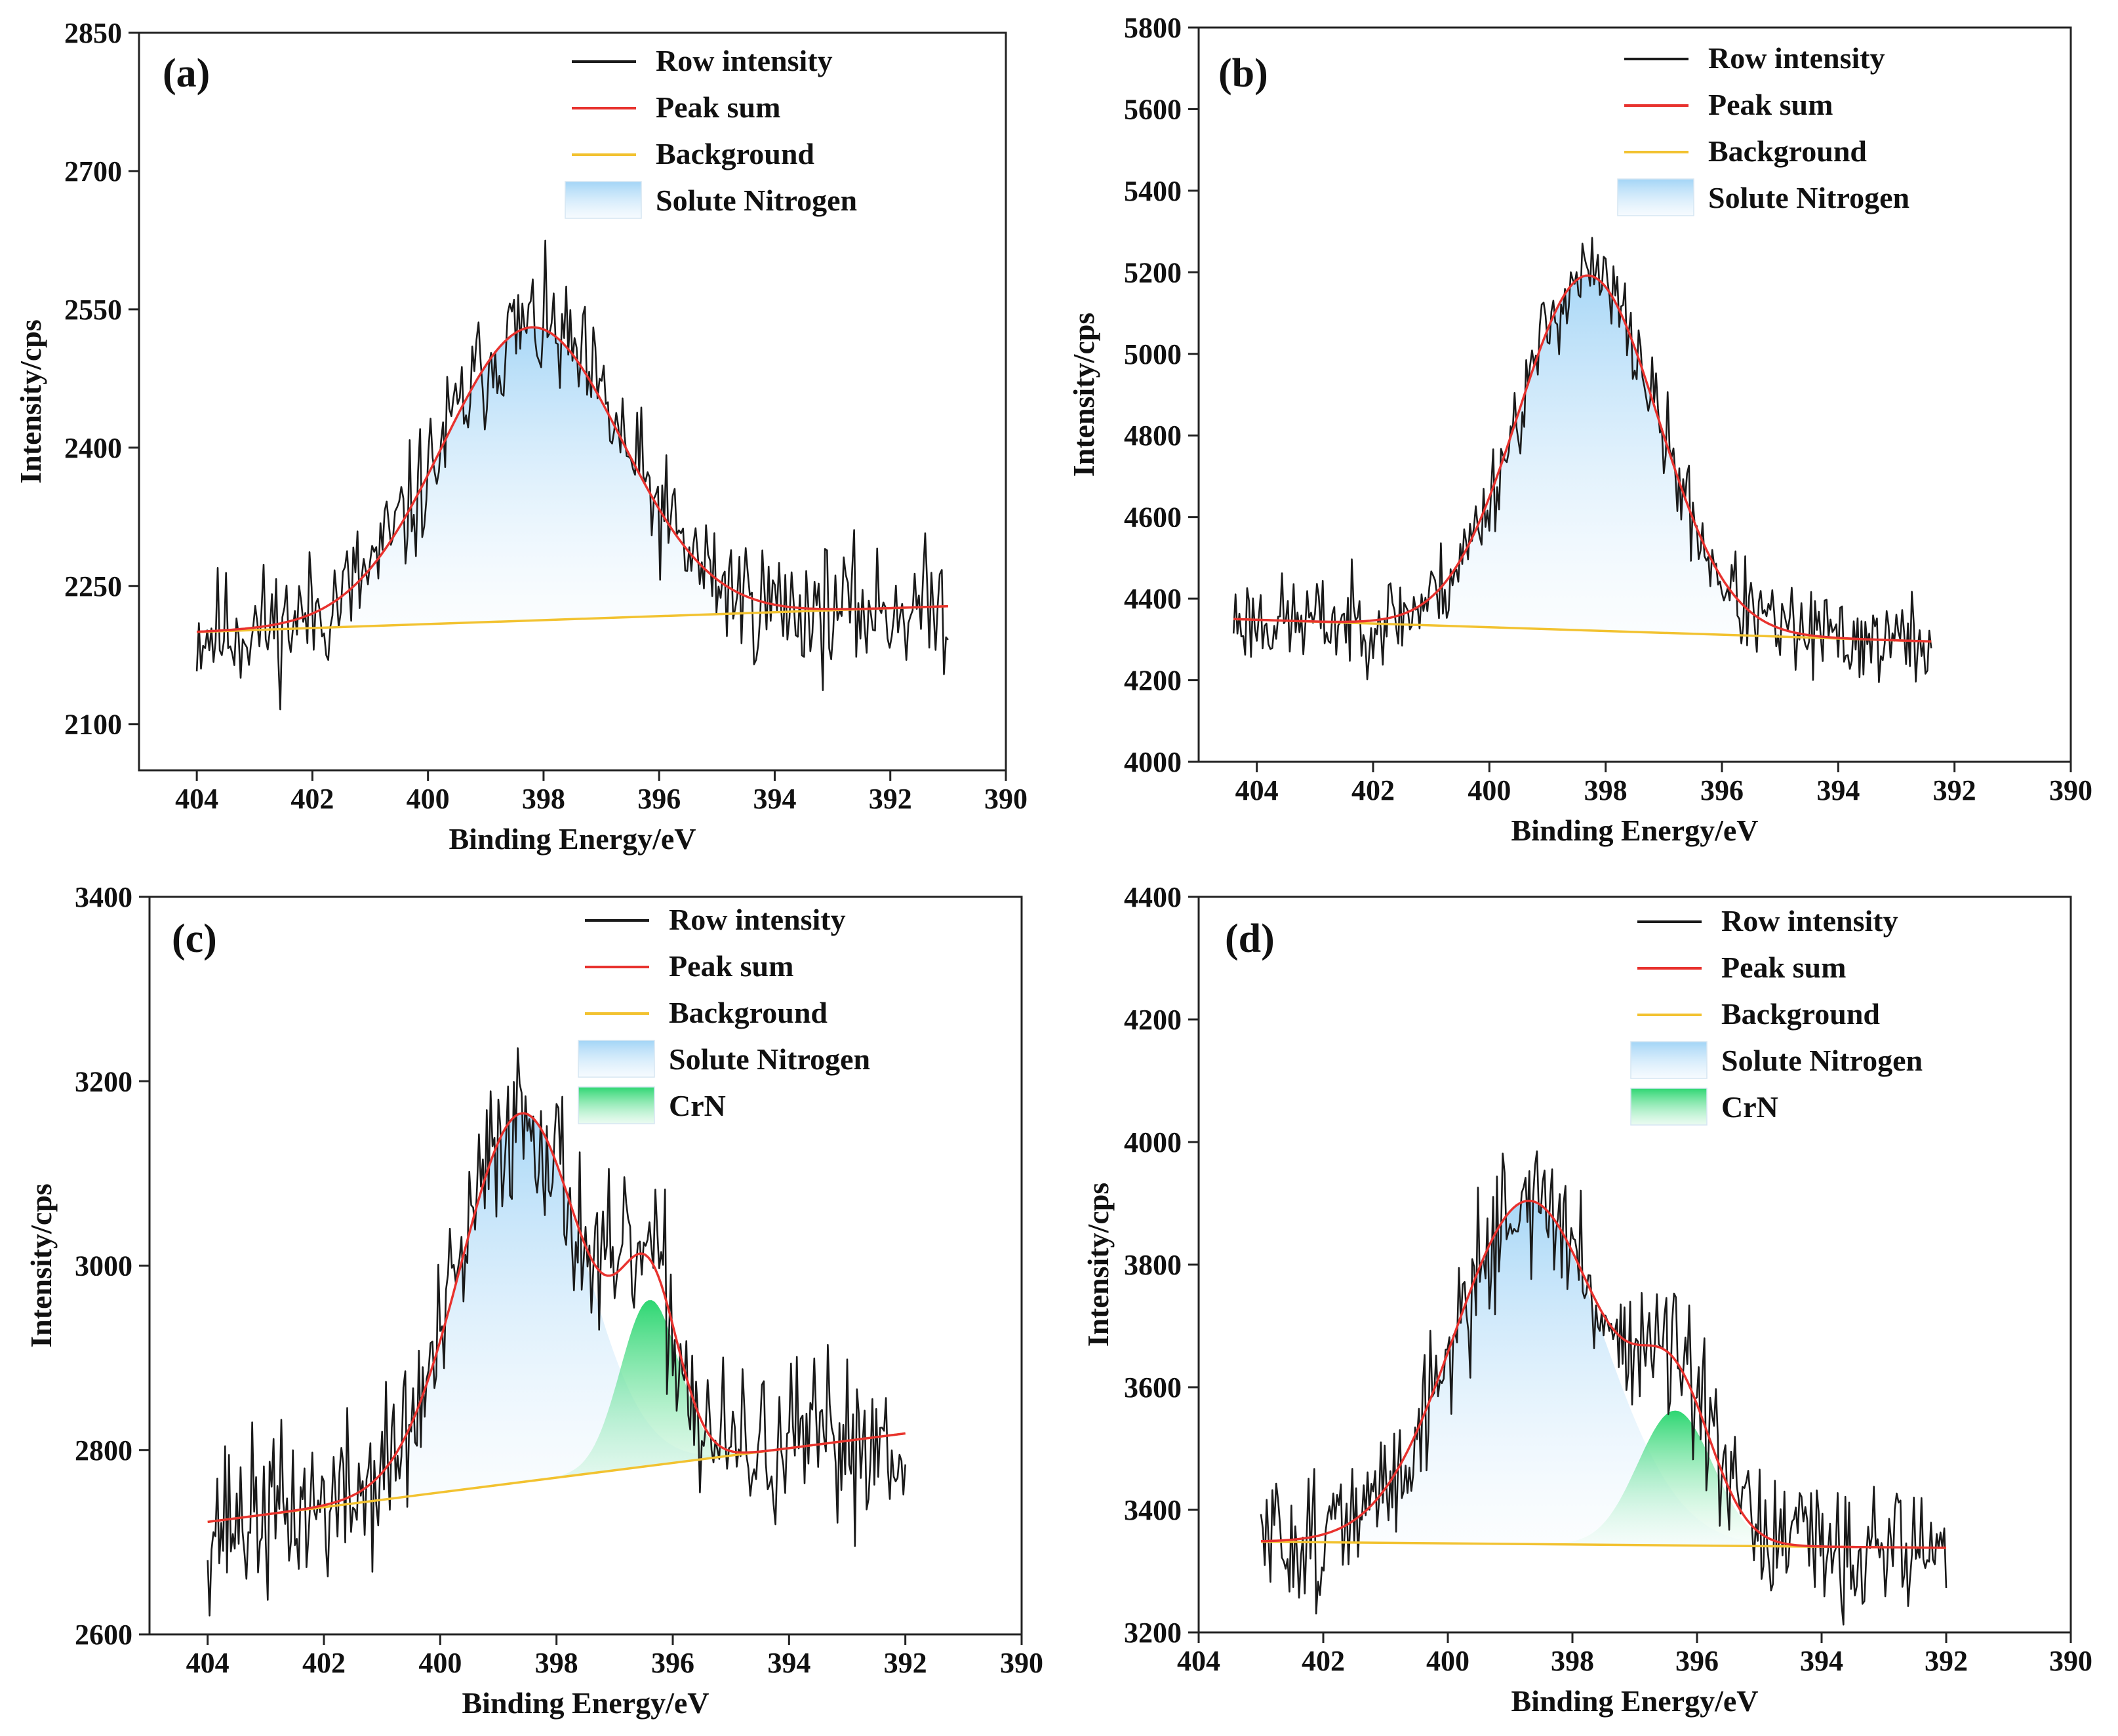 Image resolution: width=2118 pixels, height=1736 pixels. What do you see at coordinates (1153, 518) in the screenshot?
I see `y-tick-label: 4600` at bounding box center [1153, 518].